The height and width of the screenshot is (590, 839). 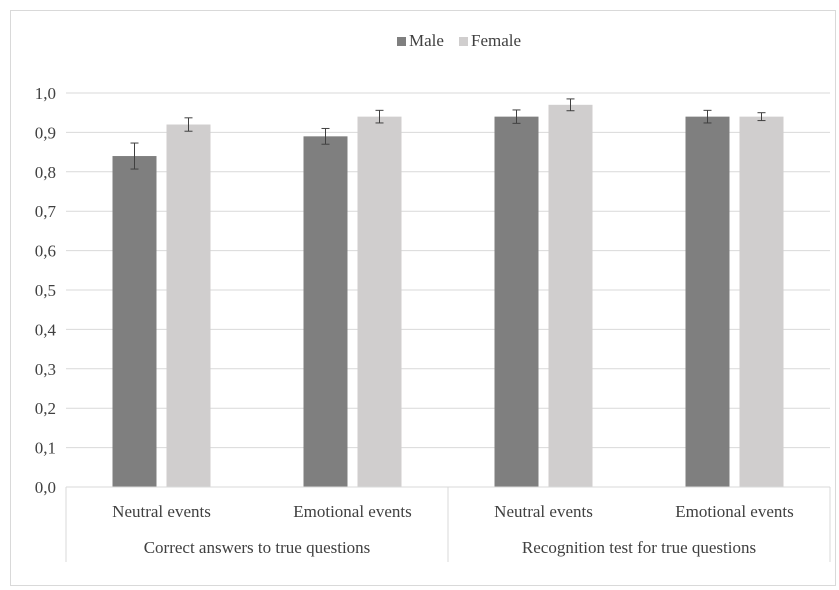 What do you see at coordinates (257, 547) in the screenshot?
I see `group-label: Correct answers to true questions` at bounding box center [257, 547].